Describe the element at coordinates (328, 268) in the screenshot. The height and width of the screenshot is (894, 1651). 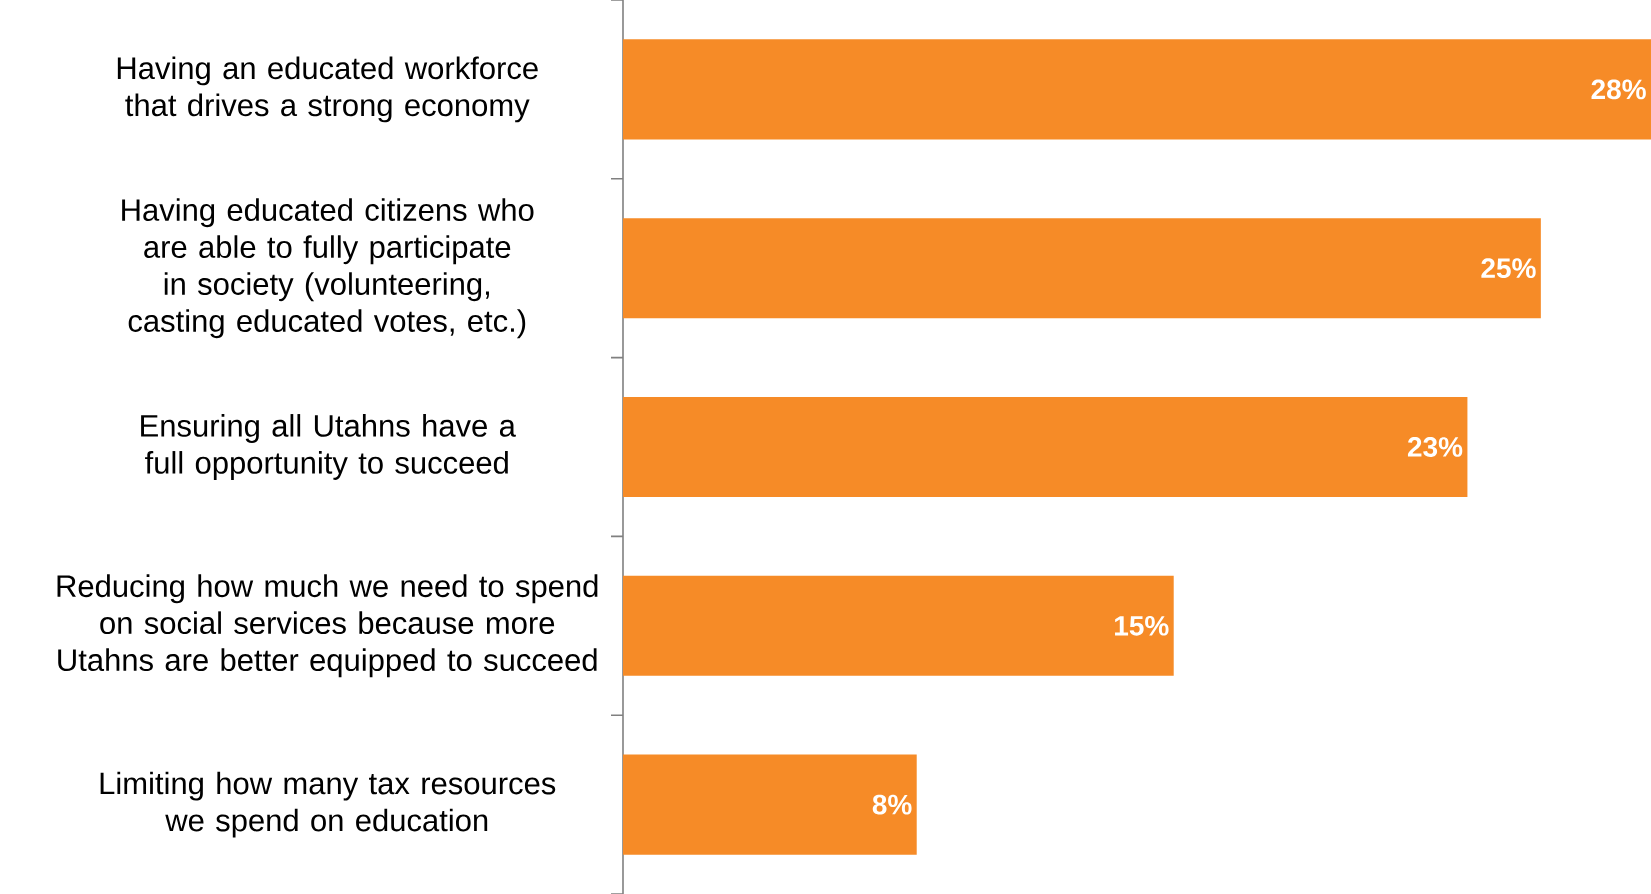
I see `y-tick-label: Having educated citizens who are able to fully participate in society (volunteering, casting educated votes, etc.)` at that location.